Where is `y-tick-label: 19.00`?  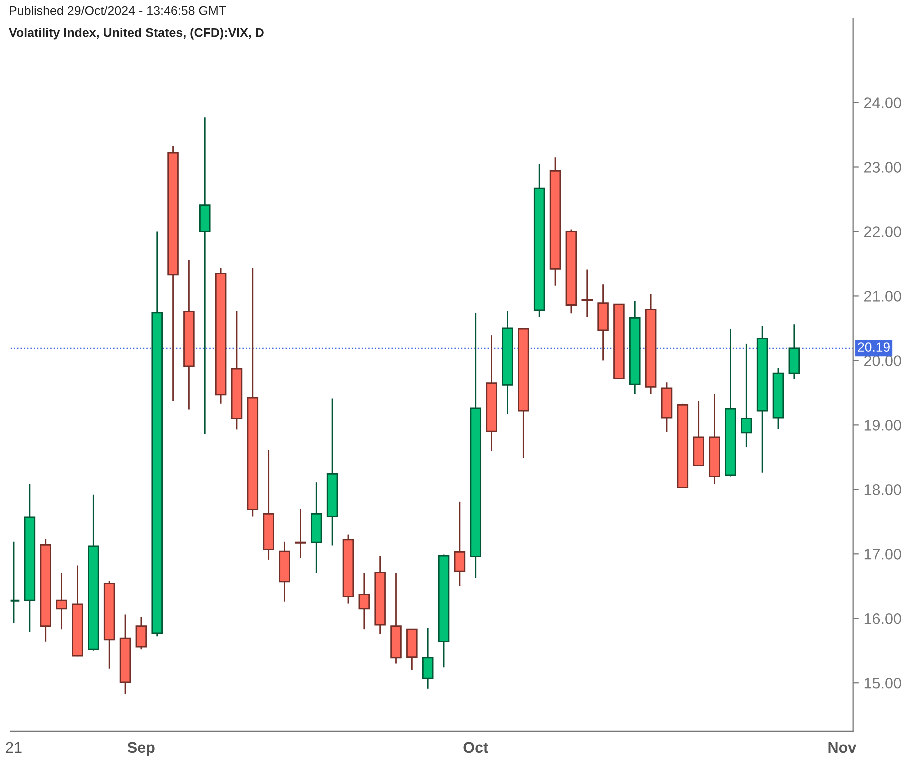 y-tick-label: 19.00 is located at coordinates (883, 425).